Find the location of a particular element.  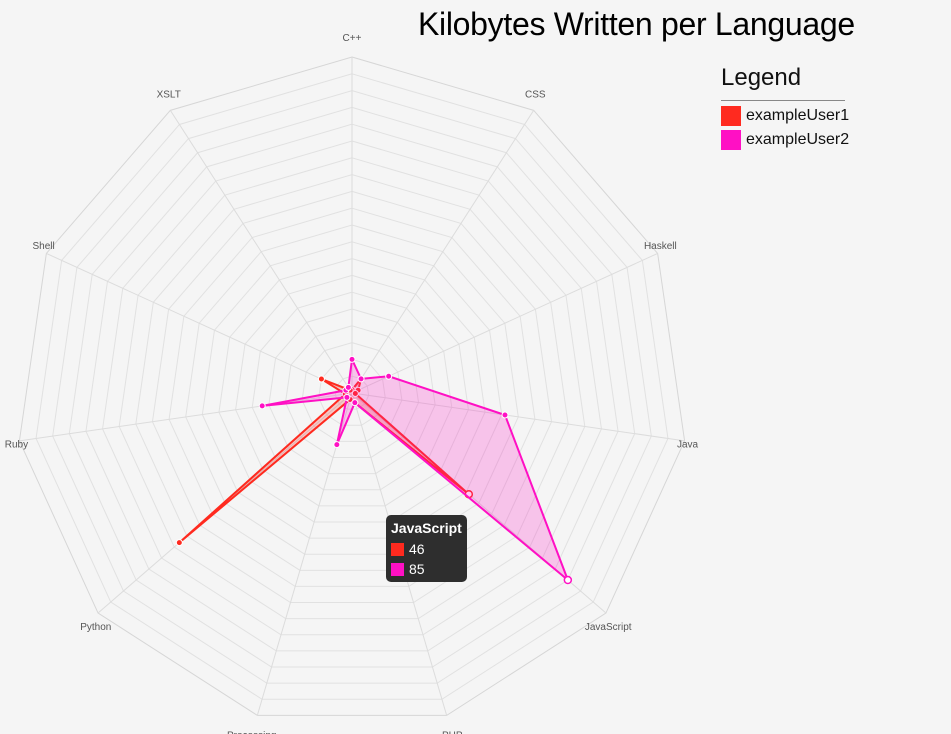

series-2-point-haskell is located at coordinates (389, 376).